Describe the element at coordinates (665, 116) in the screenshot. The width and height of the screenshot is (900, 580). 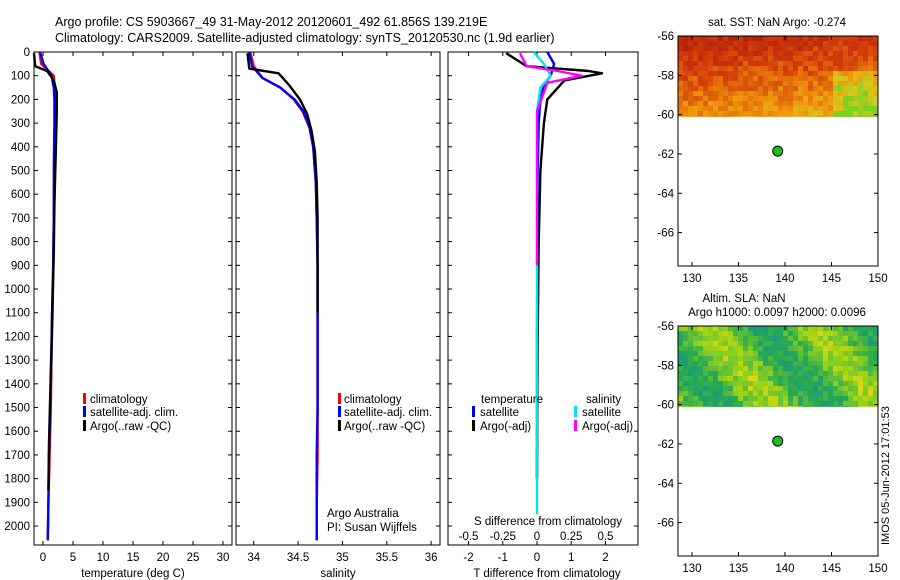
I see `lat-tick-label: -60` at that location.